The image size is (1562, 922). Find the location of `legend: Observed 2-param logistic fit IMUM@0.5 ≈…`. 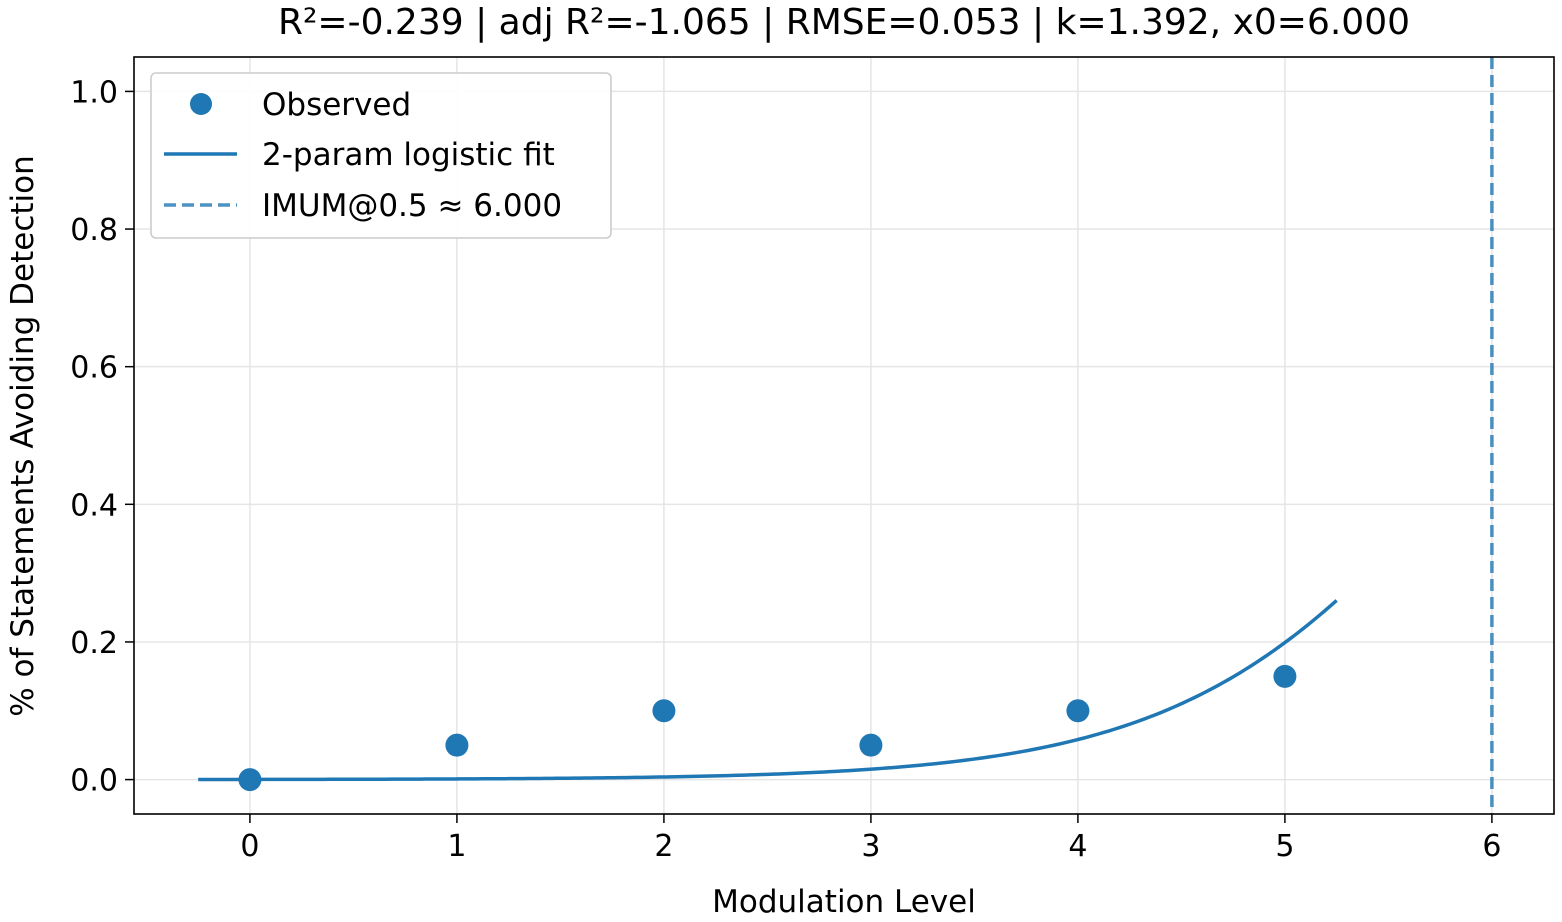

legend: Observed 2-param logistic fit IMUM@0.5 ≈… is located at coordinates (381, 155).